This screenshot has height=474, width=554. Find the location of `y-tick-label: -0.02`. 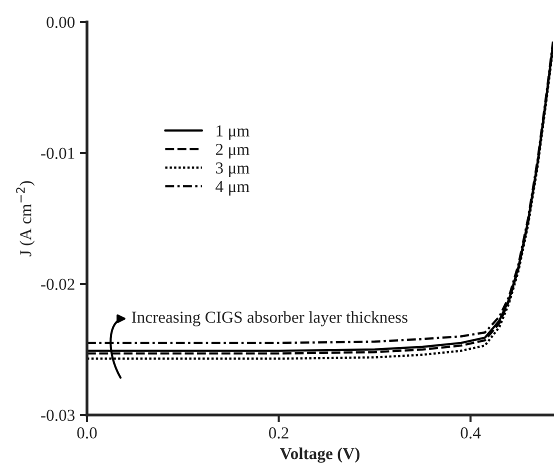

y-tick-label: -0.02 is located at coordinates (57, 284).